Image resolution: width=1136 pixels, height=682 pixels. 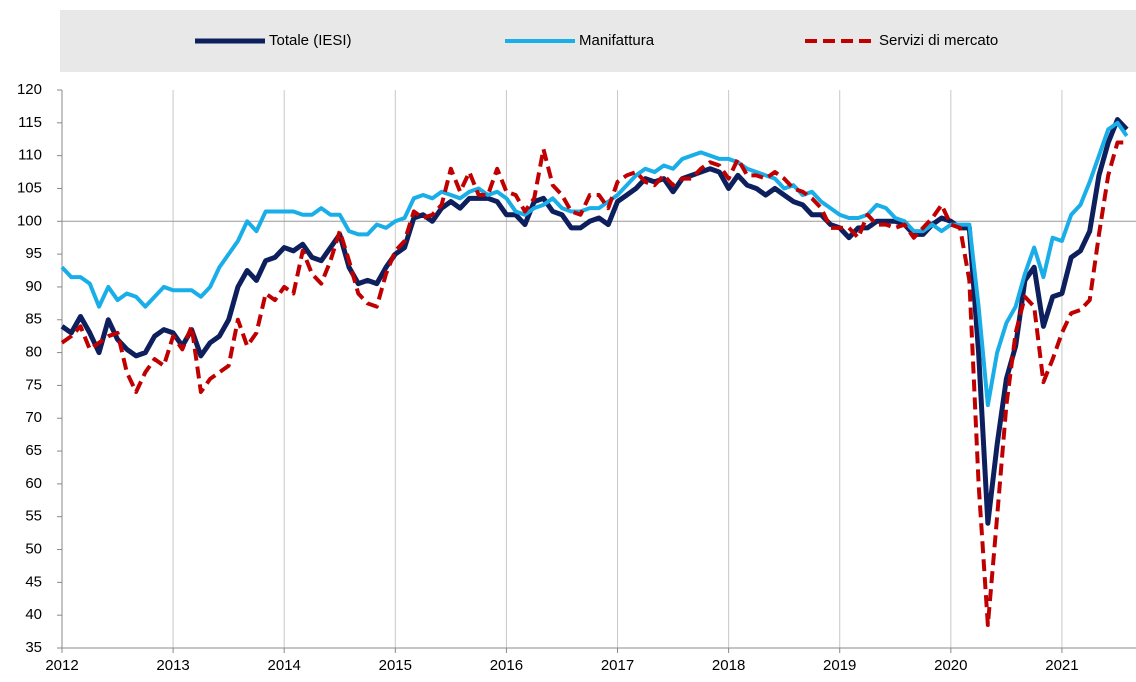 What do you see at coordinates (29, 220) in the screenshot?
I see `y-tick-label: 100` at bounding box center [29, 220].